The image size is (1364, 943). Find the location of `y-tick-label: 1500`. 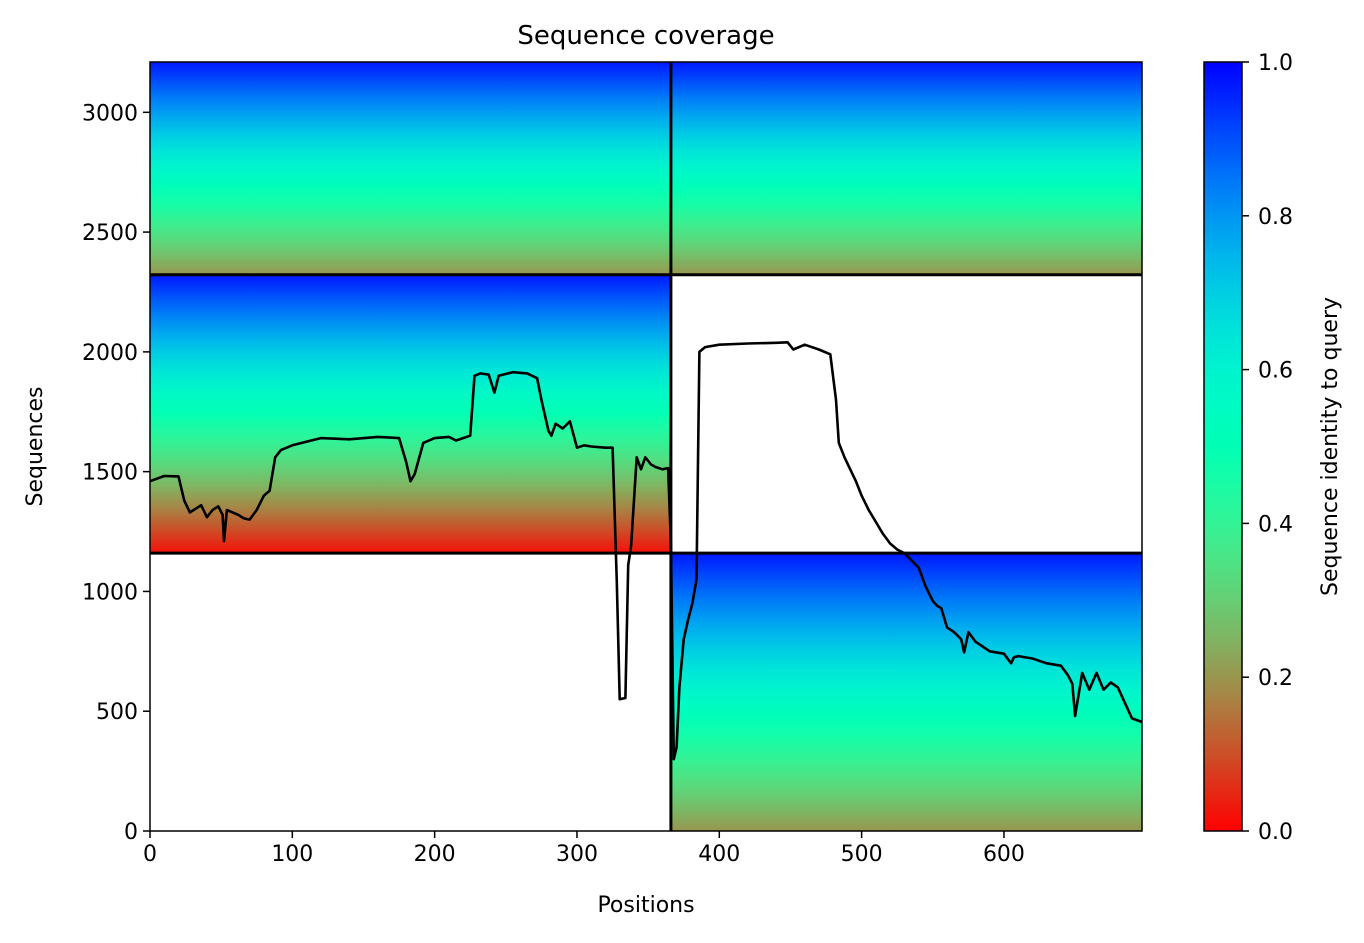

y-tick-label: 1500 is located at coordinates (110, 473).